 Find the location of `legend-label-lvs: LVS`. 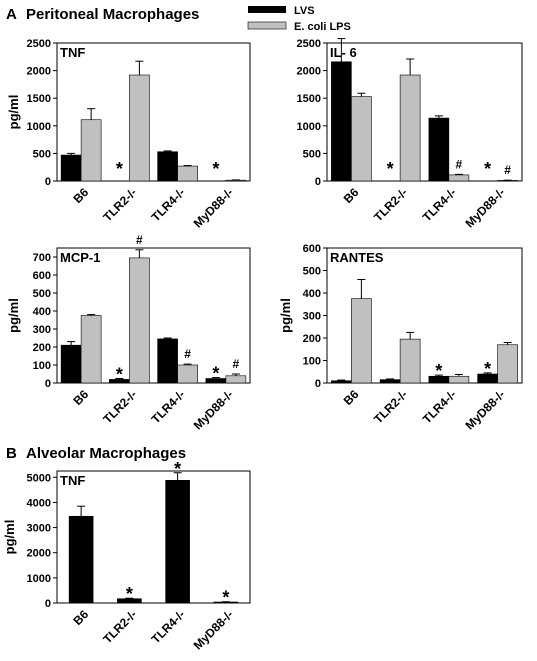

legend-label-lvs: LVS is located at coordinates (304, 11).